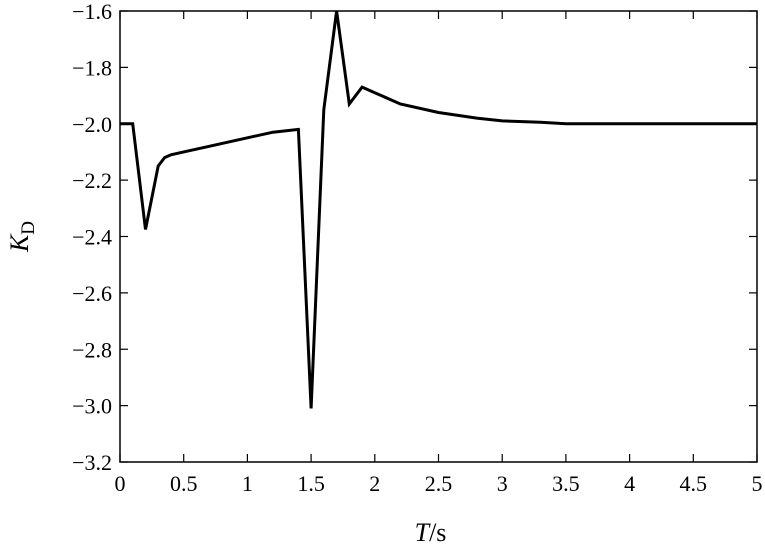  Describe the element at coordinates (92, 406) in the screenshot. I see `y-tick-label: −3.0` at that location.